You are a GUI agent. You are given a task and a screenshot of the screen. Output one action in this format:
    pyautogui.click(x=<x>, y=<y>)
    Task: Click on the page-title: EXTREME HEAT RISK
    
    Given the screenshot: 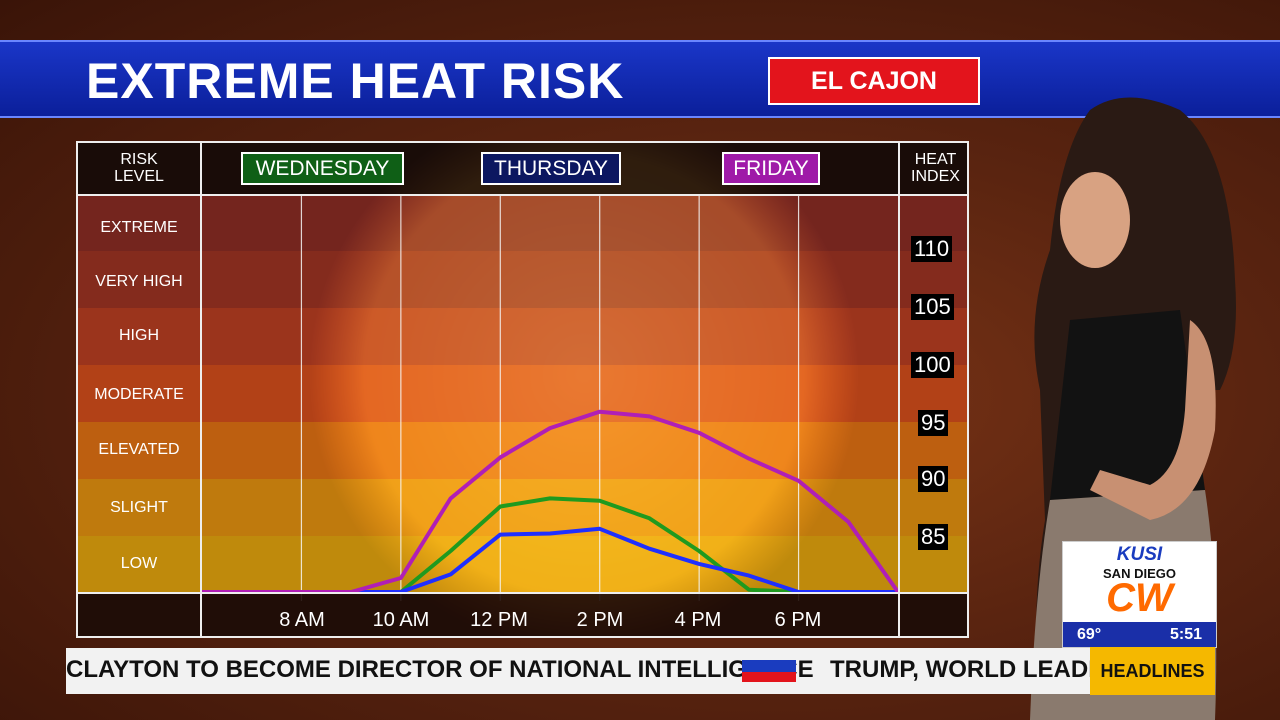 What is the action you would take?
    pyautogui.click(x=355, y=81)
    